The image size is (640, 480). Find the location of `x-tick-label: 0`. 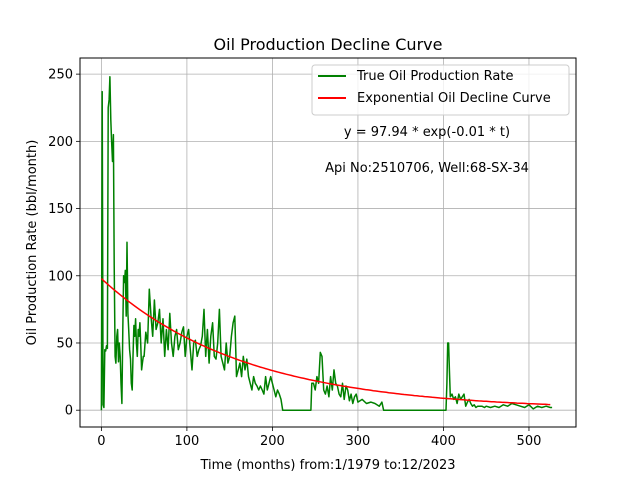

x-tick-label: 0 is located at coordinates (101, 441).